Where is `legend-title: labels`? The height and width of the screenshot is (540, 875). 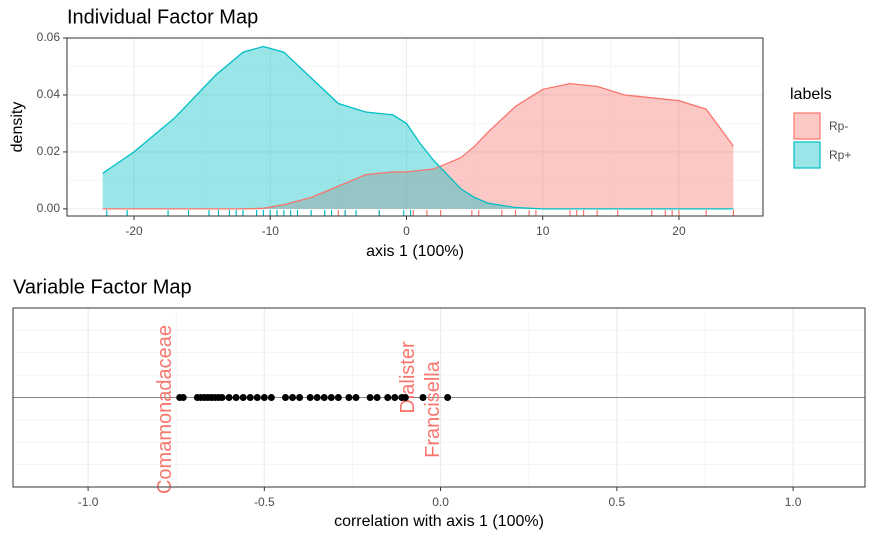 legend-title: labels is located at coordinates (811, 94).